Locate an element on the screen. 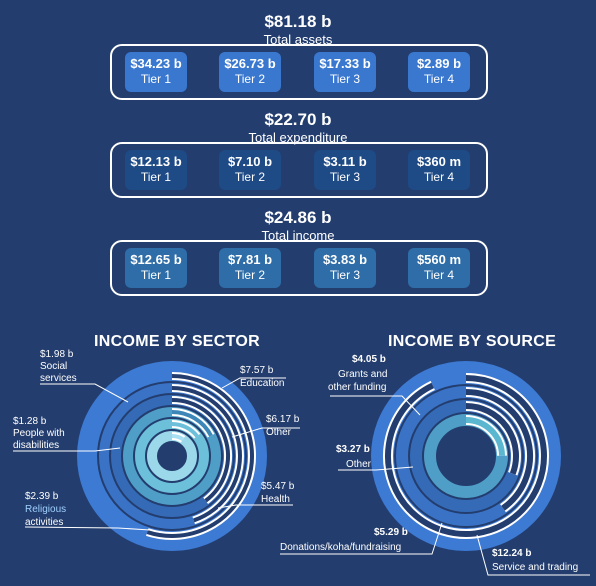 The height and width of the screenshot is (586, 596). assets-tier-1-tile: $34.23 b Tier 1 is located at coordinates (156, 72).